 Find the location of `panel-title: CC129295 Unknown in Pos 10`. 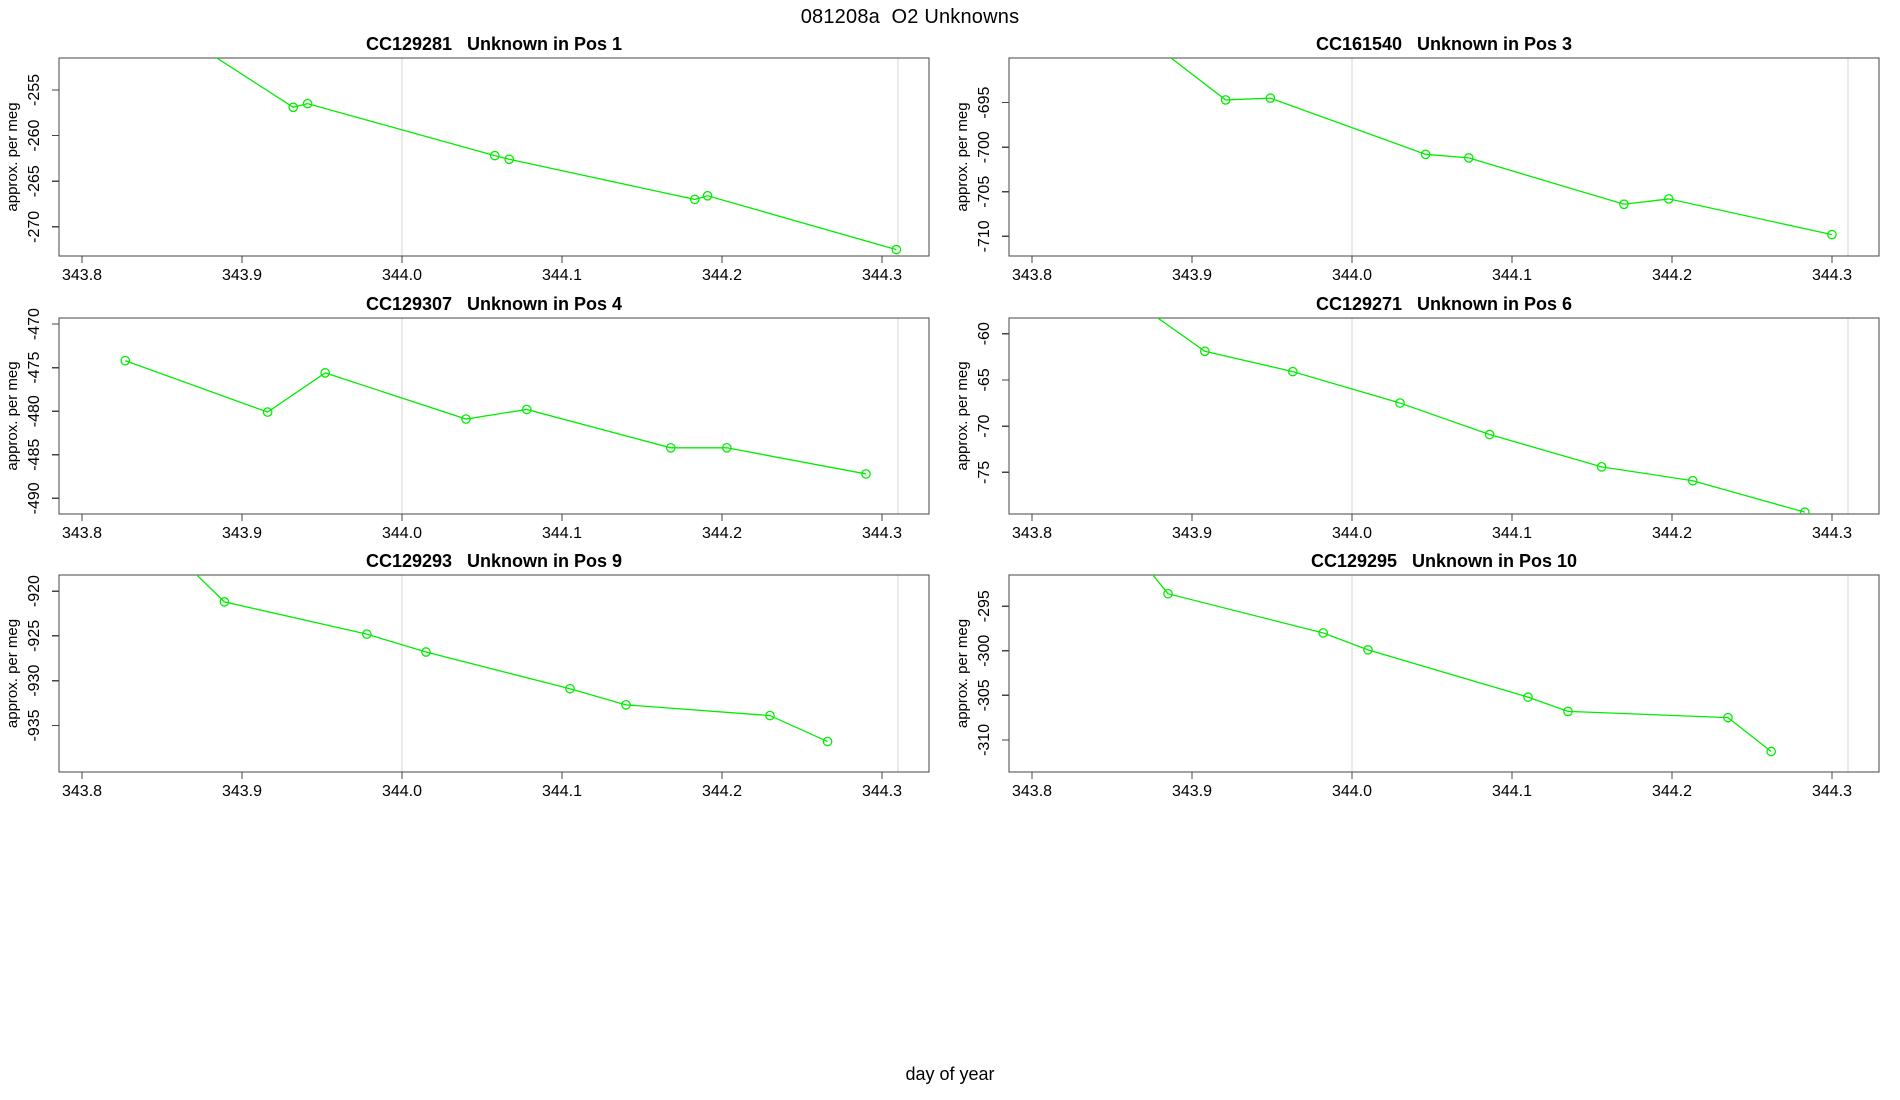

panel-title: CC129295 Unknown in Pos 10 is located at coordinates (1444, 561).